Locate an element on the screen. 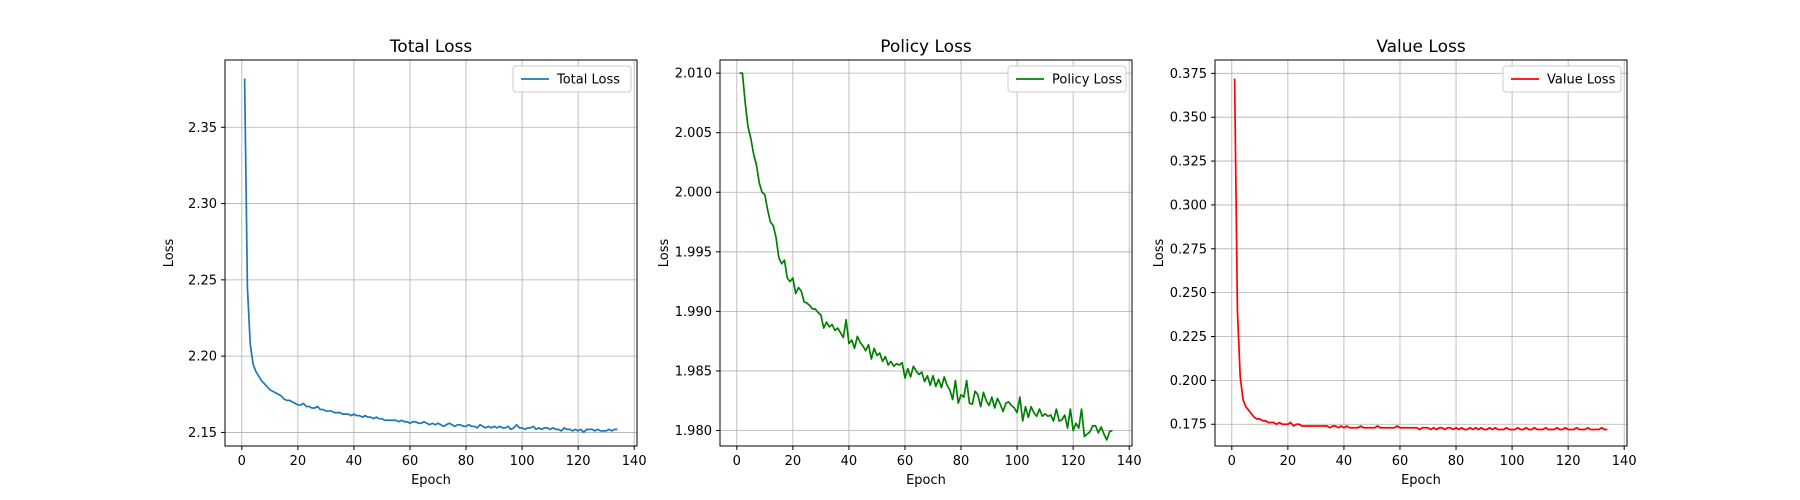 The height and width of the screenshot is (500, 1800). value-loss-x-tick-label: 40 is located at coordinates (1344, 461).